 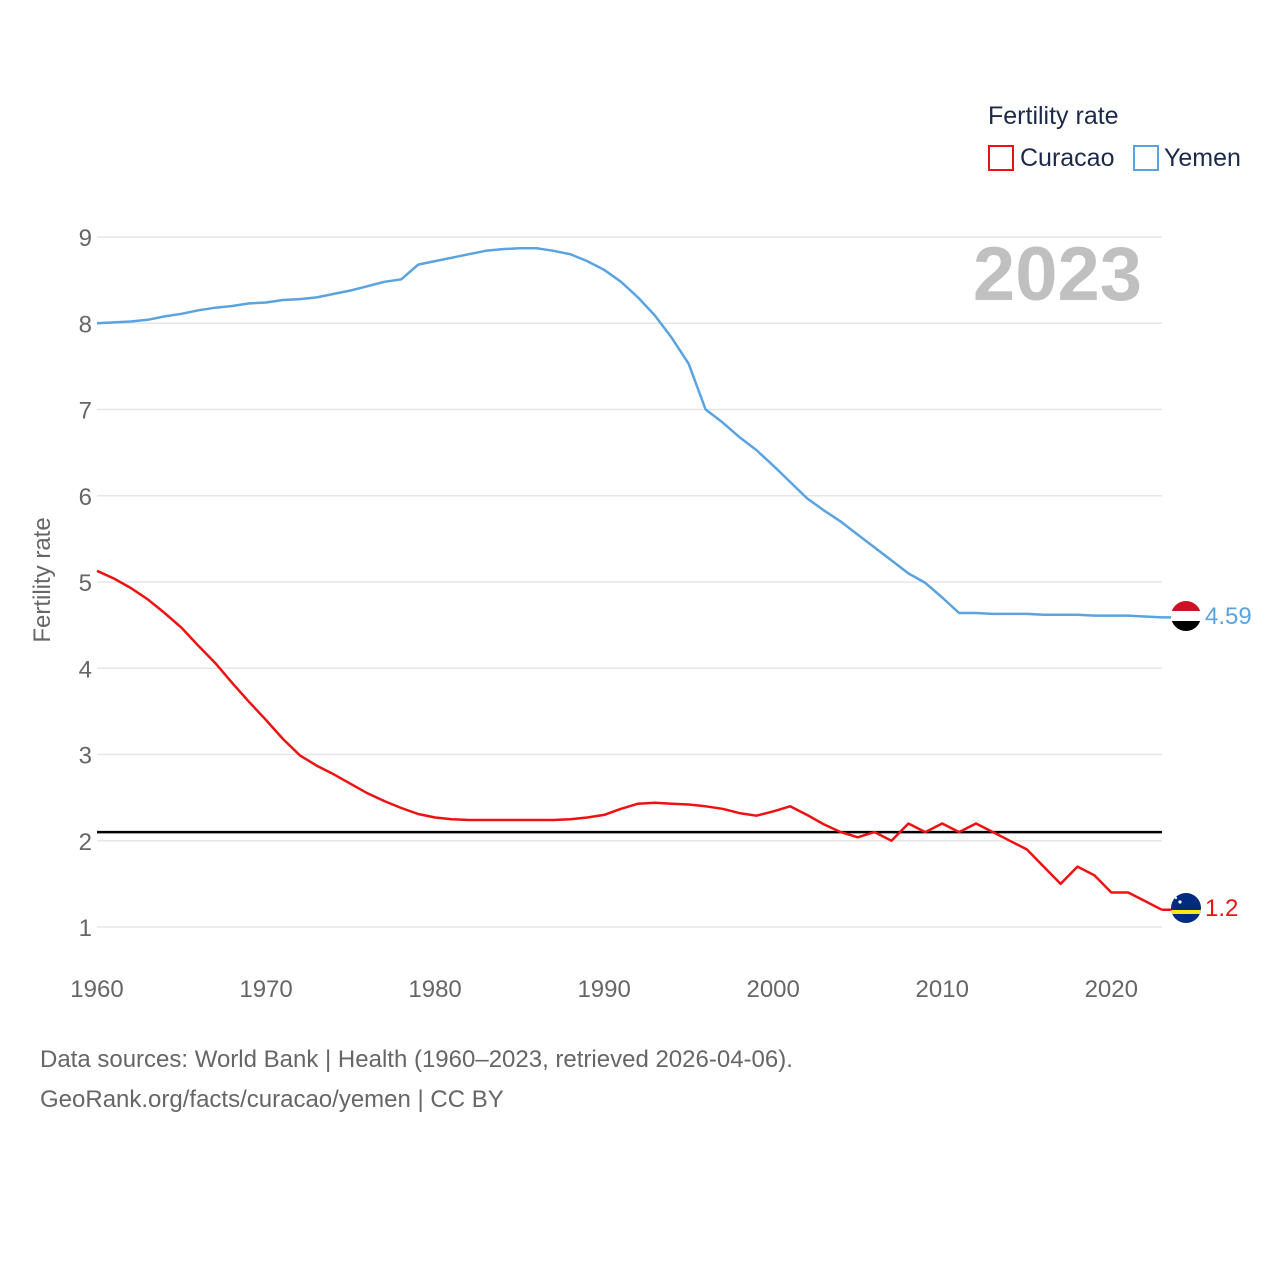 I want to click on x-tick-label: 1970, so click(x=265, y=989).